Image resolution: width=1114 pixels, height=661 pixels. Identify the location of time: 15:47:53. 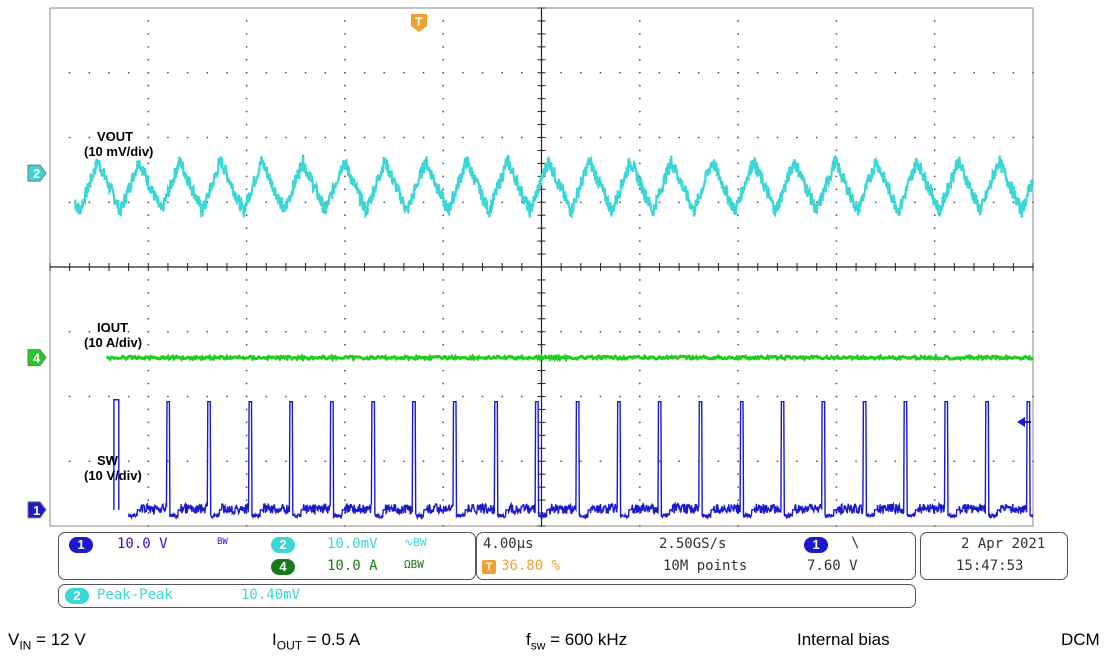
(990, 566).